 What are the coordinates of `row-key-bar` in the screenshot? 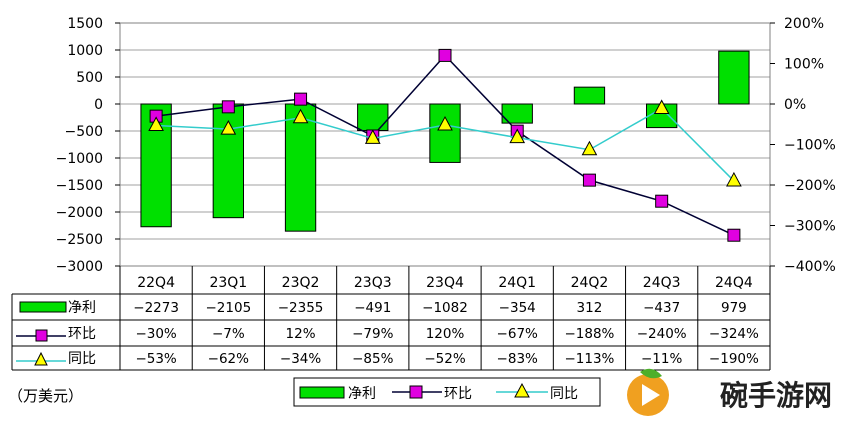 It's located at (43, 307).